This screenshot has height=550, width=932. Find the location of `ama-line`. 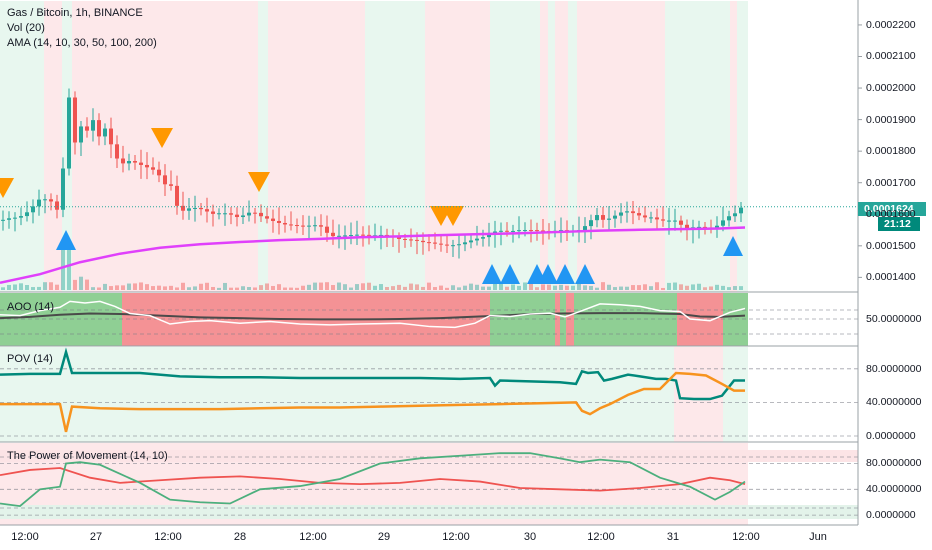

ama-line is located at coordinates (373, 255).